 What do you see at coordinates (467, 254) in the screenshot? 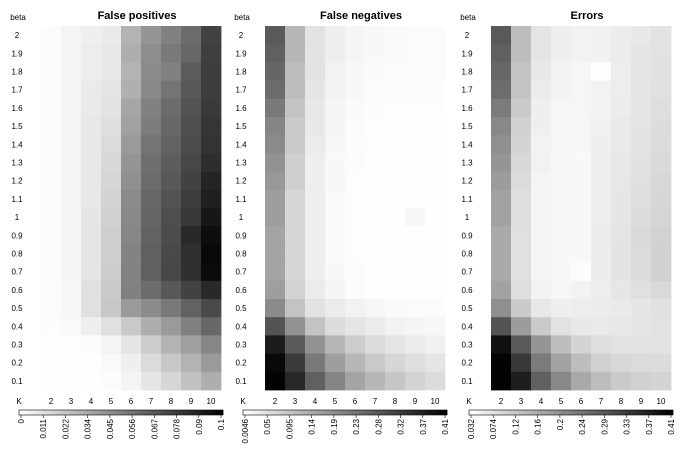
I see `y-tick-label: 0.8` at bounding box center [467, 254].